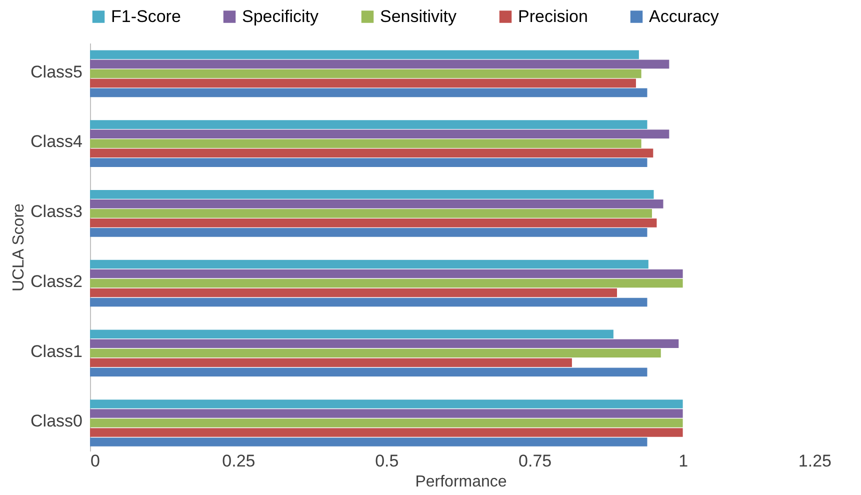  I want to click on x-axis-title: Performance, so click(461, 482).